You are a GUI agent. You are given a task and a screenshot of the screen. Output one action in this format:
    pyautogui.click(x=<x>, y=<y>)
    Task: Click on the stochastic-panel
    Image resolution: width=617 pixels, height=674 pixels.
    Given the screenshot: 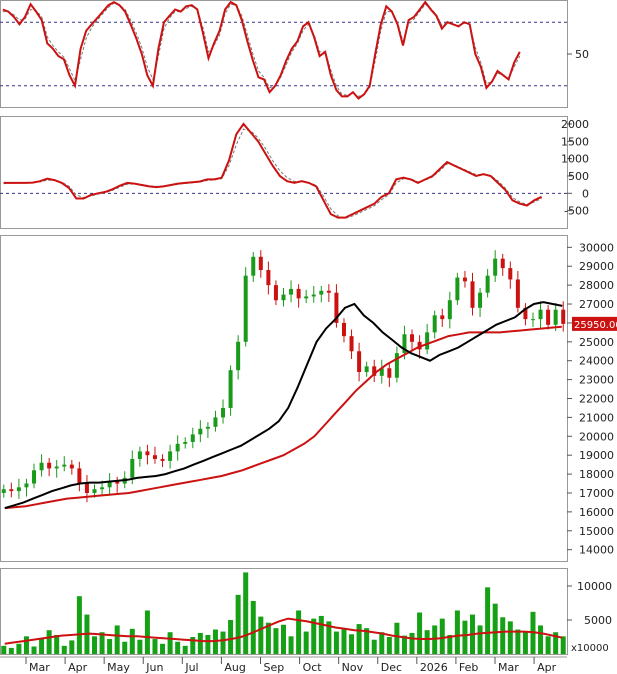 What is the action you would take?
    pyautogui.click(x=284, y=54)
    